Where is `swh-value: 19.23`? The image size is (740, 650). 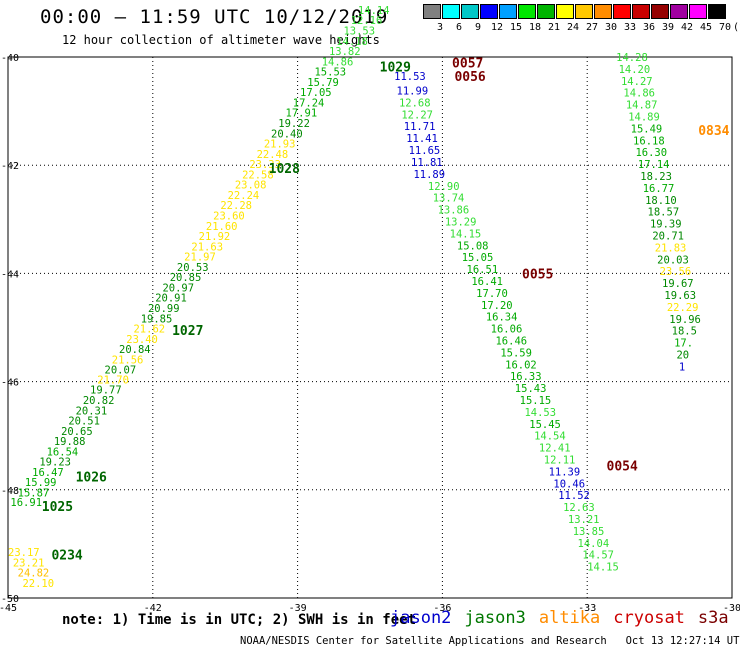 swh-value: 19.23 is located at coordinates (55, 463).